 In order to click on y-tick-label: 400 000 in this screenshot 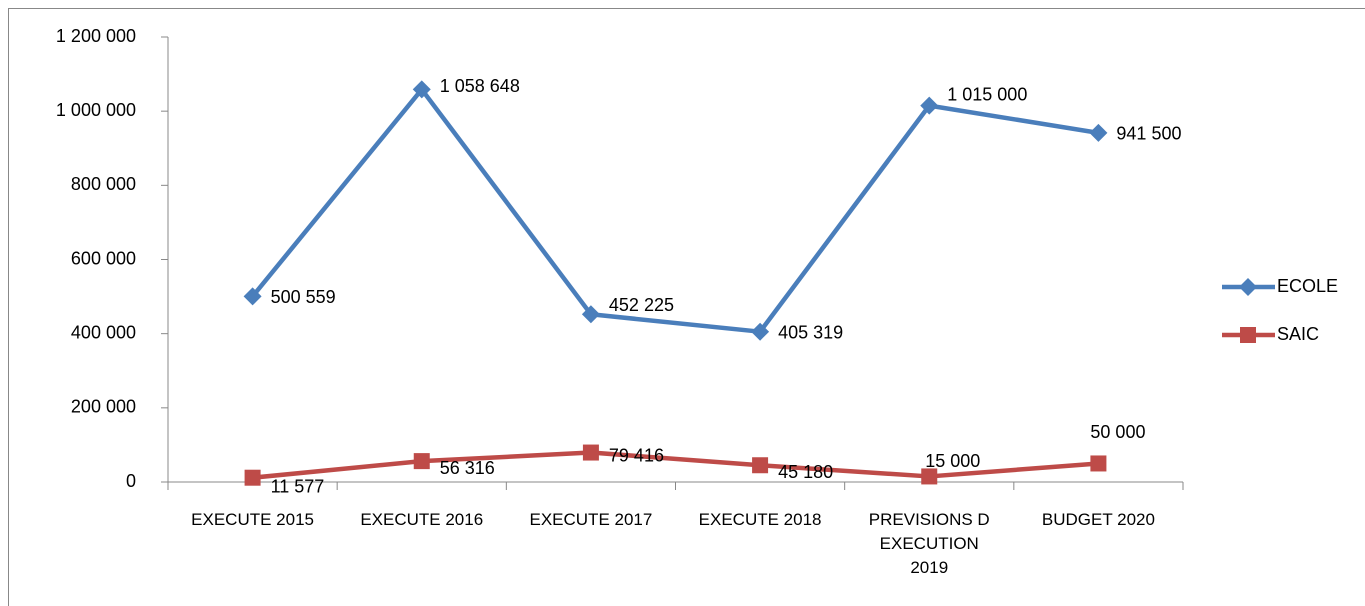, I will do `click(103, 332)`.